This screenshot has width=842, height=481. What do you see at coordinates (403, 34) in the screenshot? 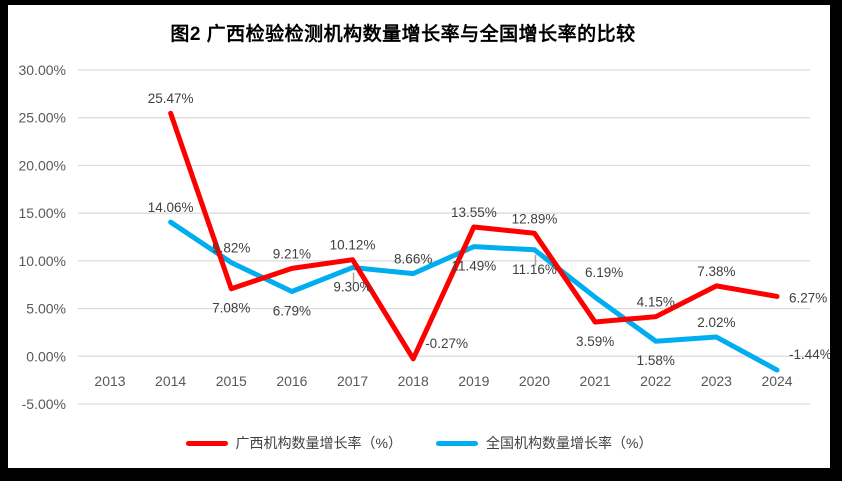
I see `chart-title: 图2 广西检验检测机构数量增长率与全国增长率的比较` at bounding box center [403, 34].